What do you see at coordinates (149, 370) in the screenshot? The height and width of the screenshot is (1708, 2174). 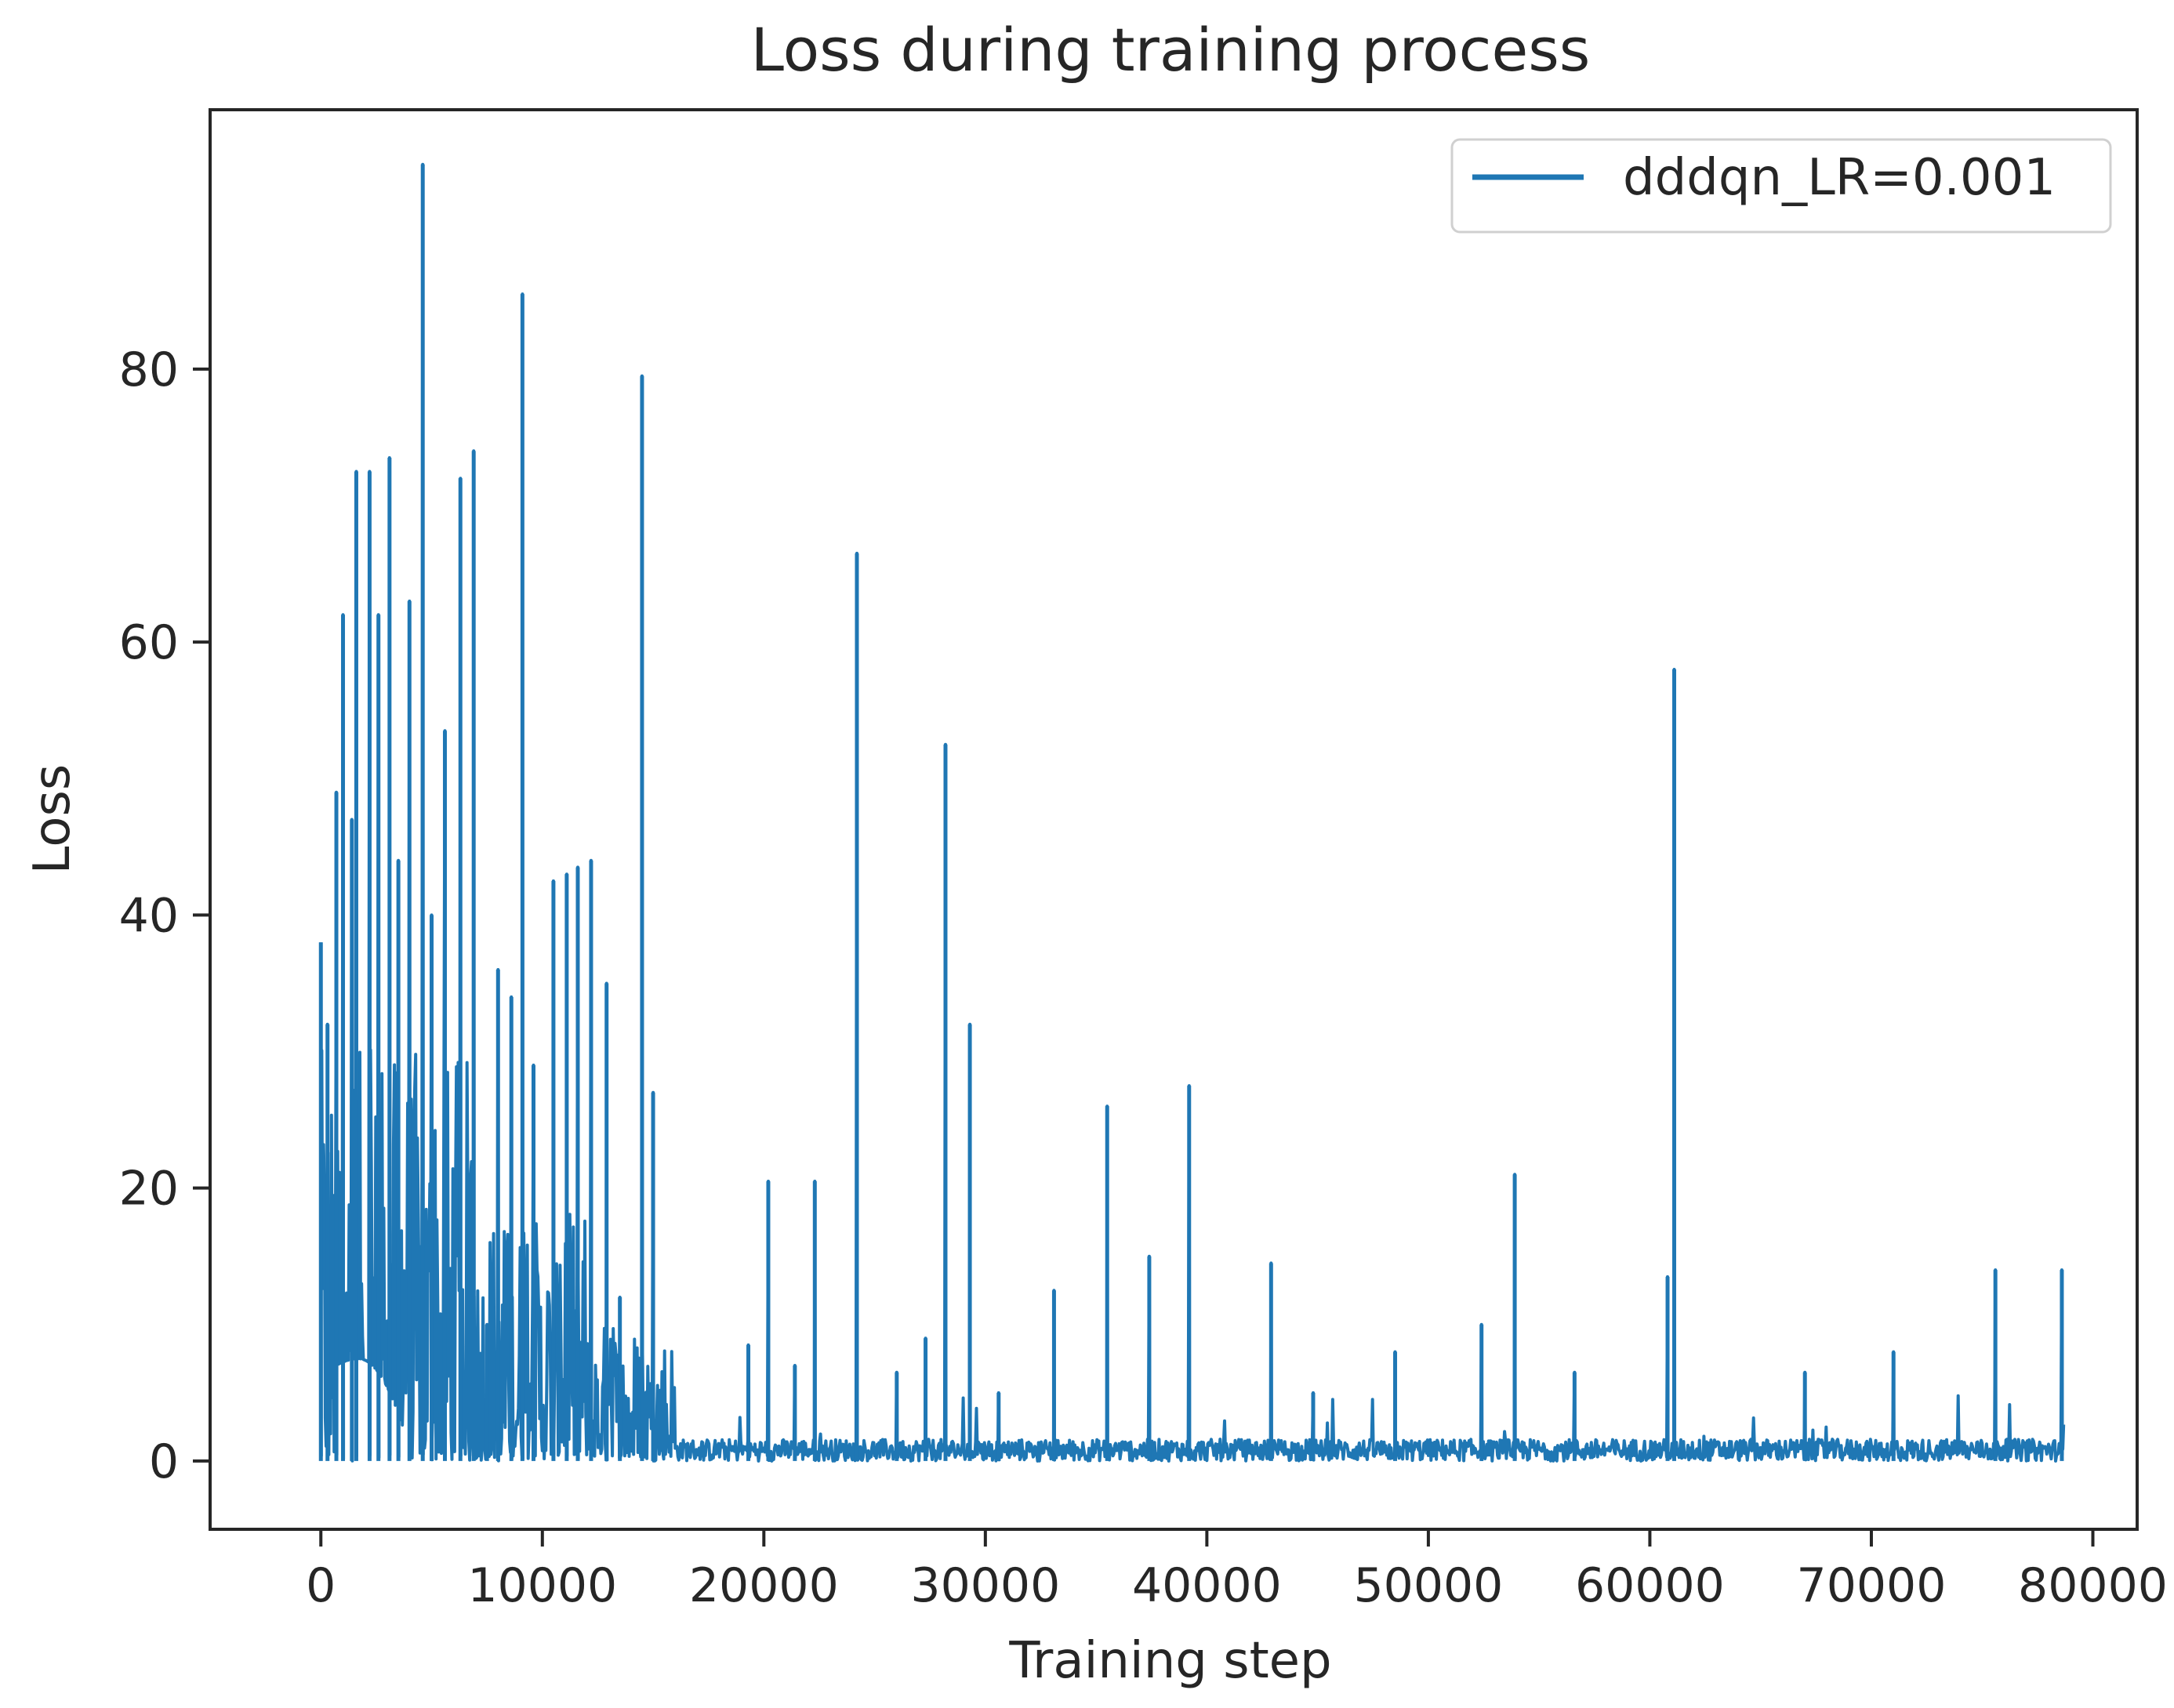 I see `y-tick-label: 80` at bounding box center [149, 370].